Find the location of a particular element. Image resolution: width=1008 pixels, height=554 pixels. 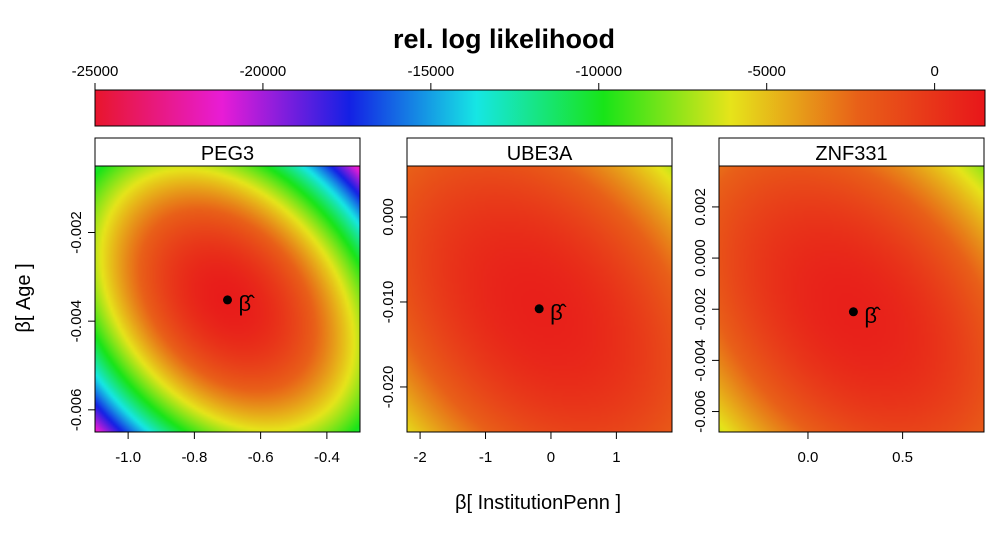

x-tick-label: -2 is located at coordinates (419, 457).